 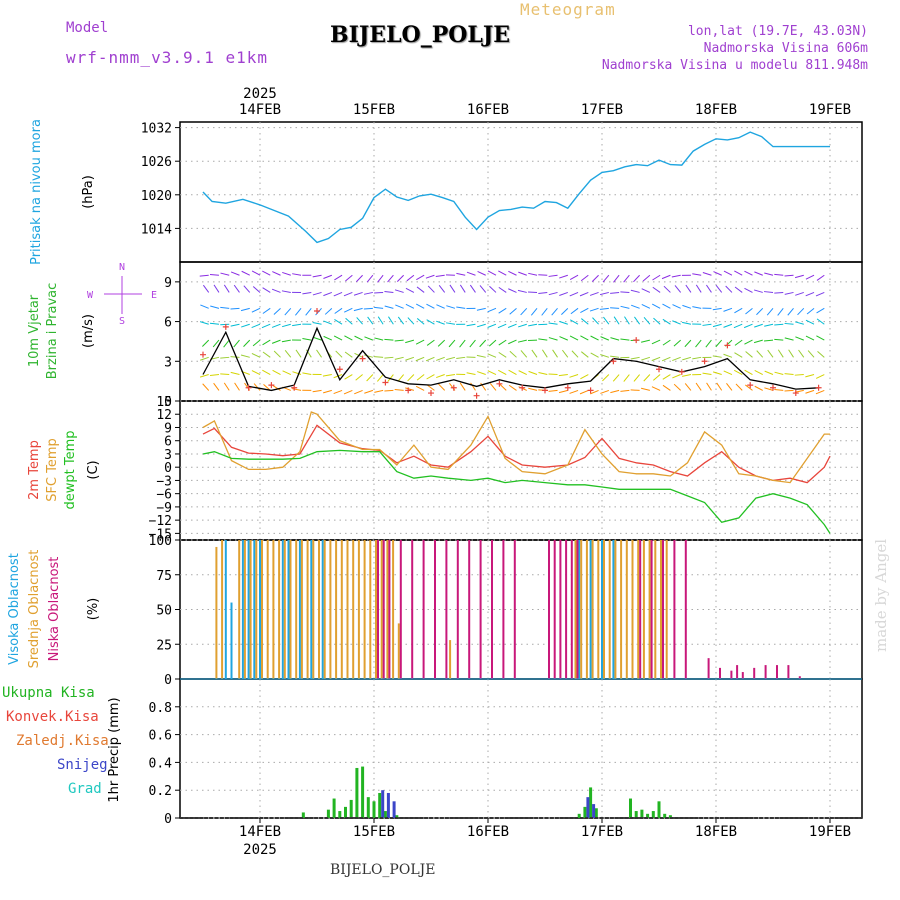 I want to click on compass-n: N, so click(x=122, y=267).